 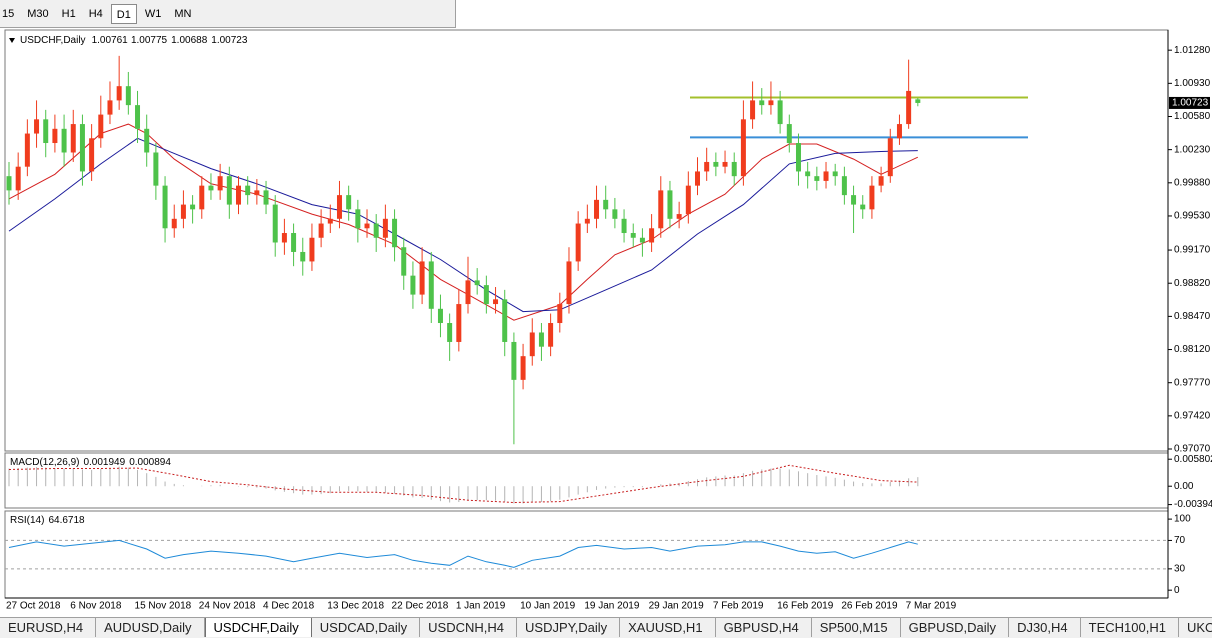 What do you see at coordinates (586, 554) in the screenshot?
I see `rsi-panel` at bounding box center [586, 554].